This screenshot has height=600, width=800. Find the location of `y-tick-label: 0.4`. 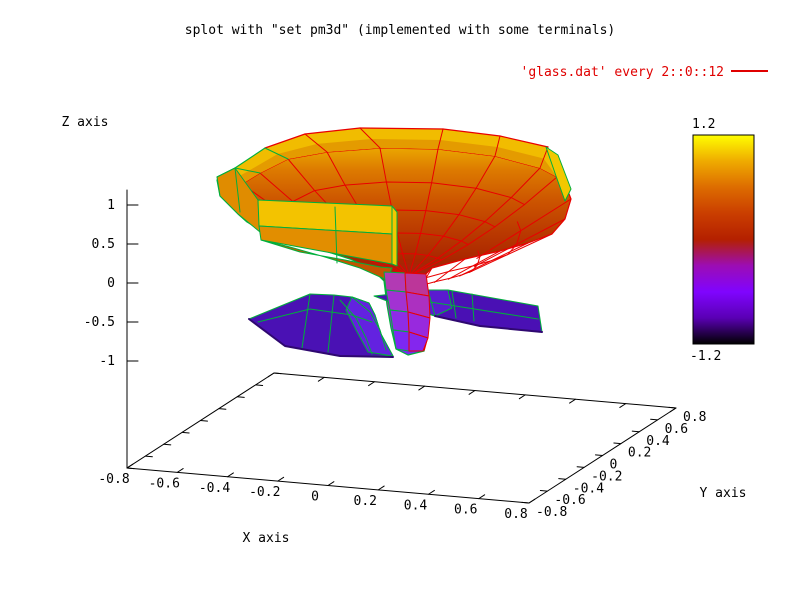

y-tick-label: 0.4 is located at coordinates (658, 441).